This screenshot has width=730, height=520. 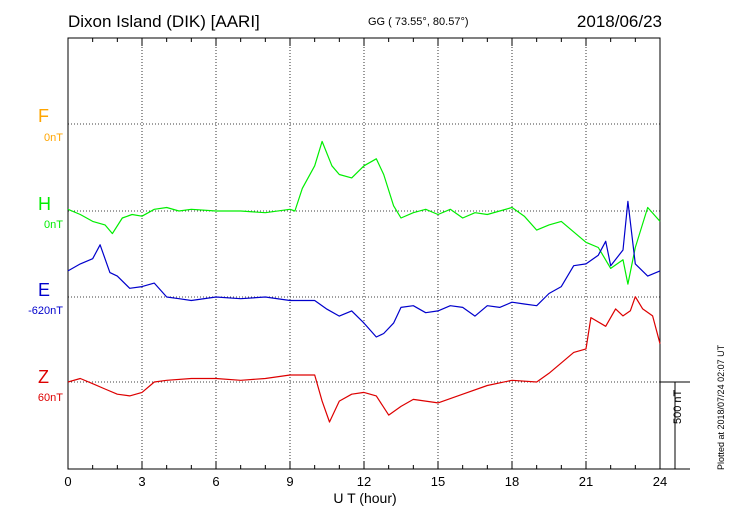 What do you see at coordinates (721, 407) in the screenshot?
I see `plotted-timestamp: Plotted at 2018/07/24 02:07 UT` at bounding box center [721, 407].